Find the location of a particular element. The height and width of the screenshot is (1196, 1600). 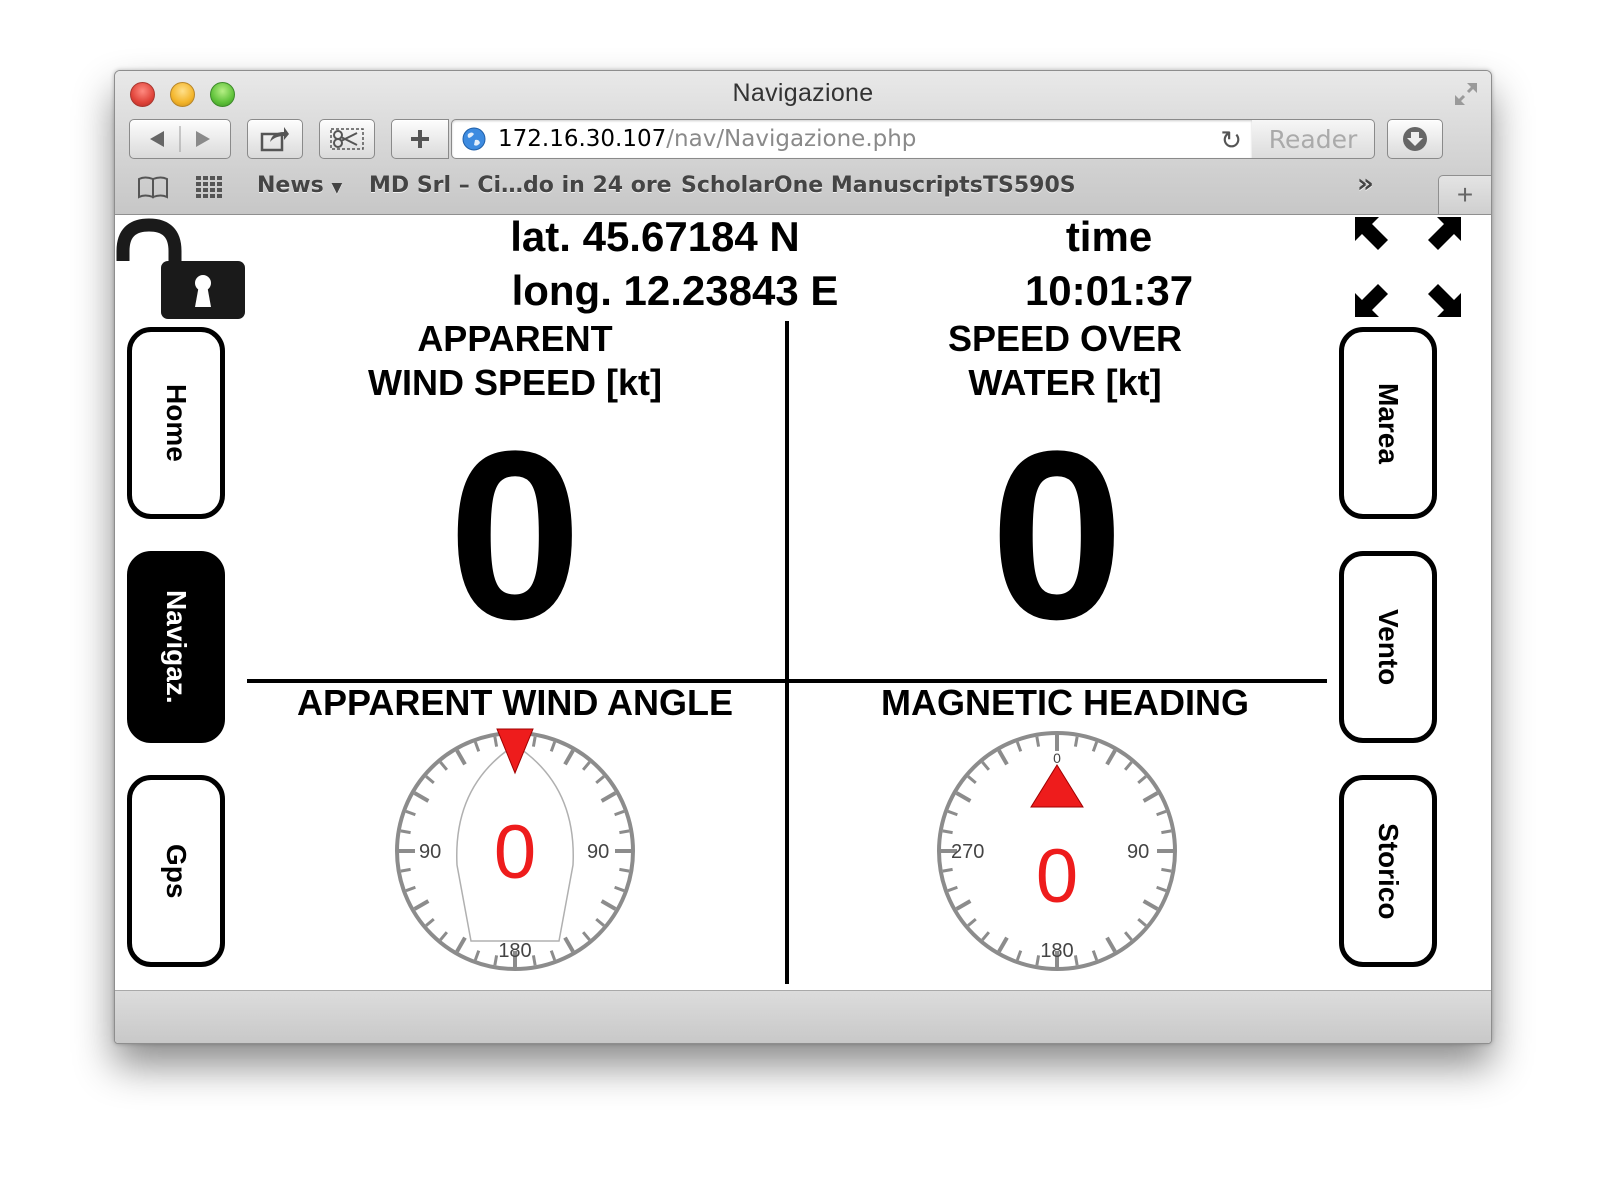

clip-button is located at coordinates (347, 139).